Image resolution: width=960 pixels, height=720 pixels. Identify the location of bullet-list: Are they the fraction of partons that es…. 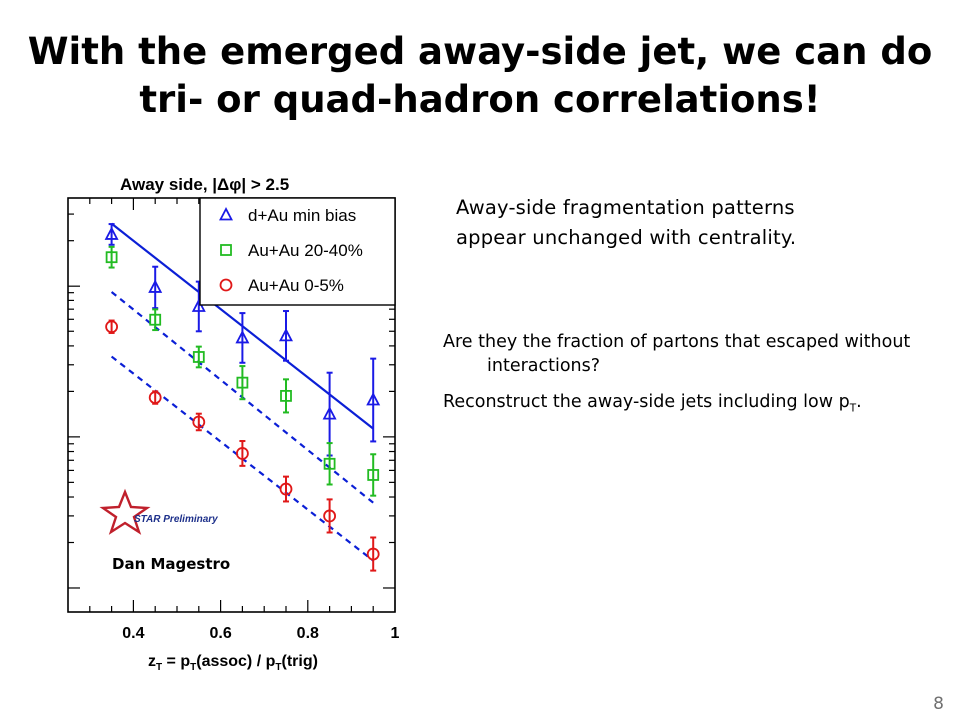
(693, 381).